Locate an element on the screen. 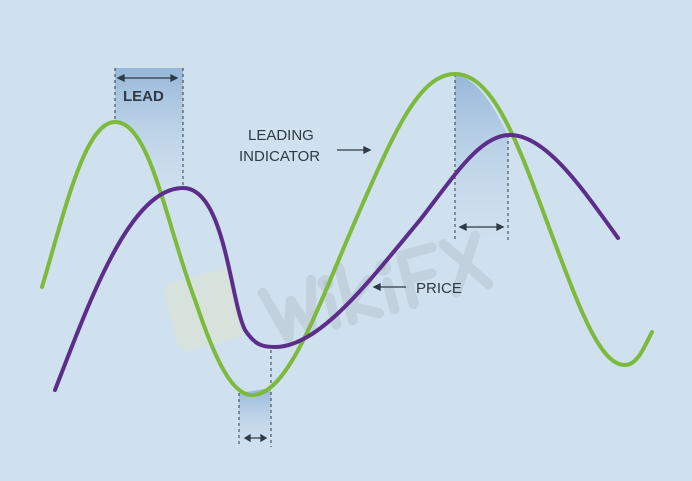  lead-shade-bottom is located at coordinates (255, 417).